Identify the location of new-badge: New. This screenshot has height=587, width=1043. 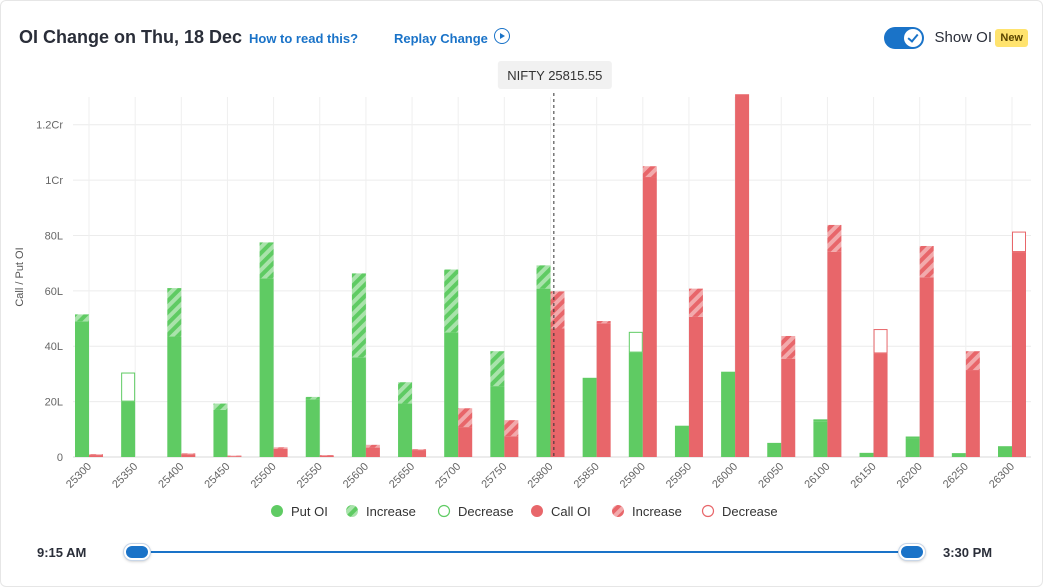
(1011, 38).